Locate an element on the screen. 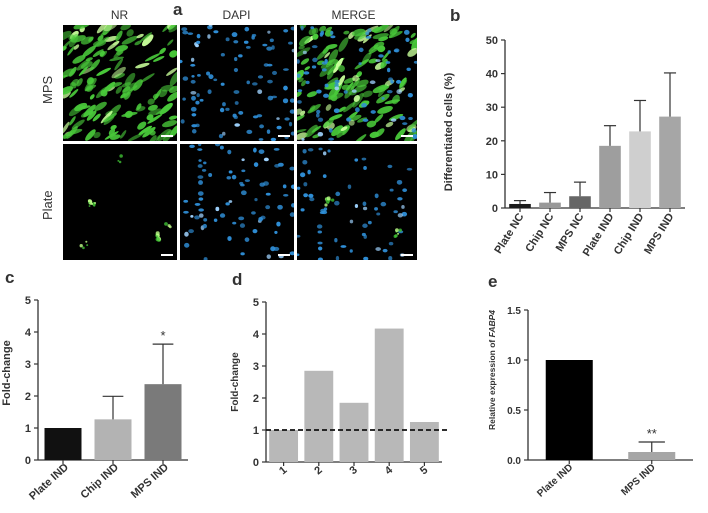 The image size is (708, 513). panel-d-letter: d is located at coordinates (237, 279).